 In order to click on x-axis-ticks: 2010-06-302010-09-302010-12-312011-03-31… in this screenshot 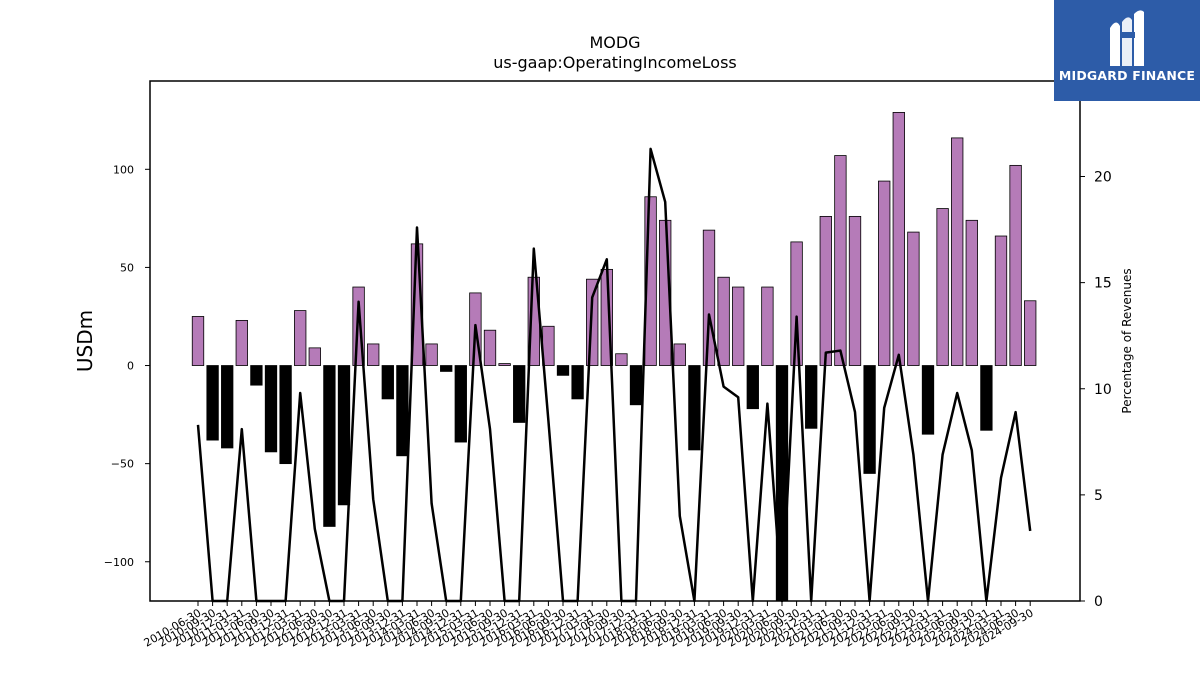, I will do `click(589, 625)`.